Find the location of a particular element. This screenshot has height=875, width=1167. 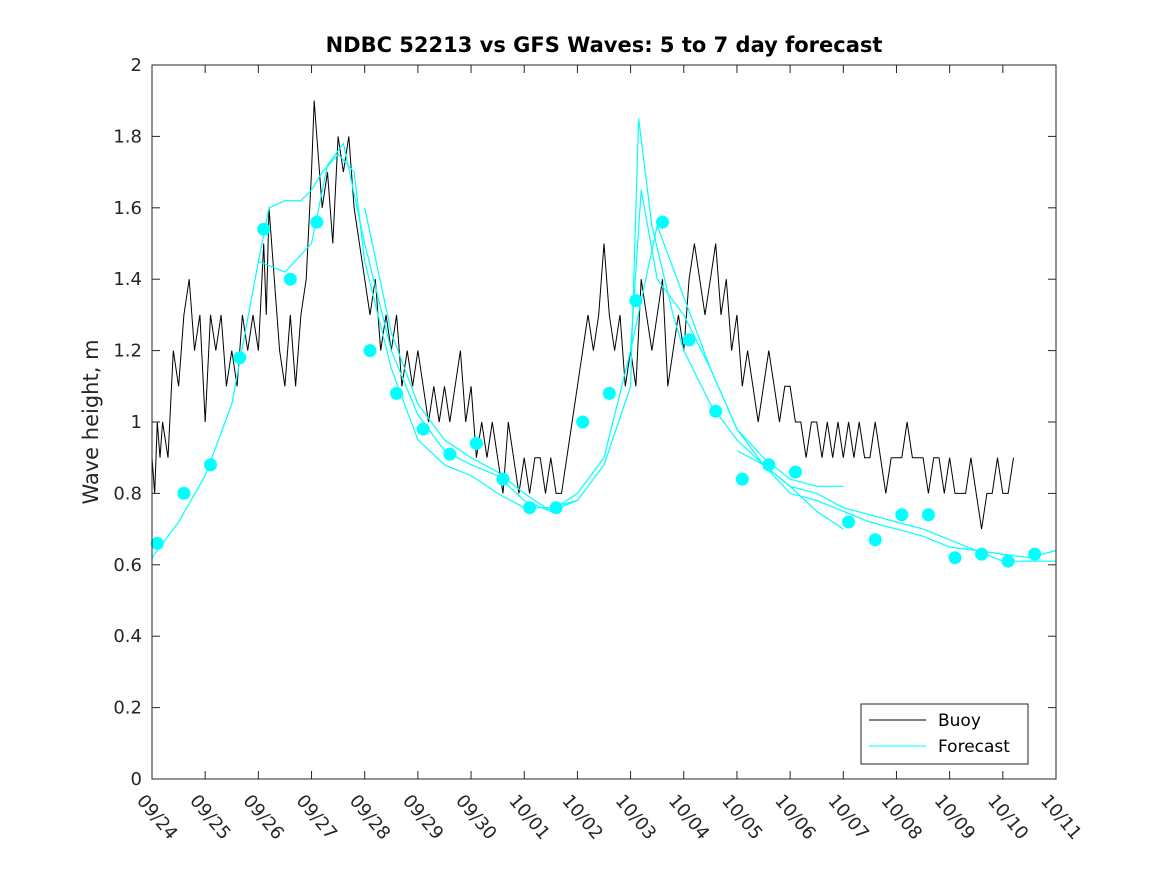

y-tick-label: 0.4 is located at coordinates (127, 636).